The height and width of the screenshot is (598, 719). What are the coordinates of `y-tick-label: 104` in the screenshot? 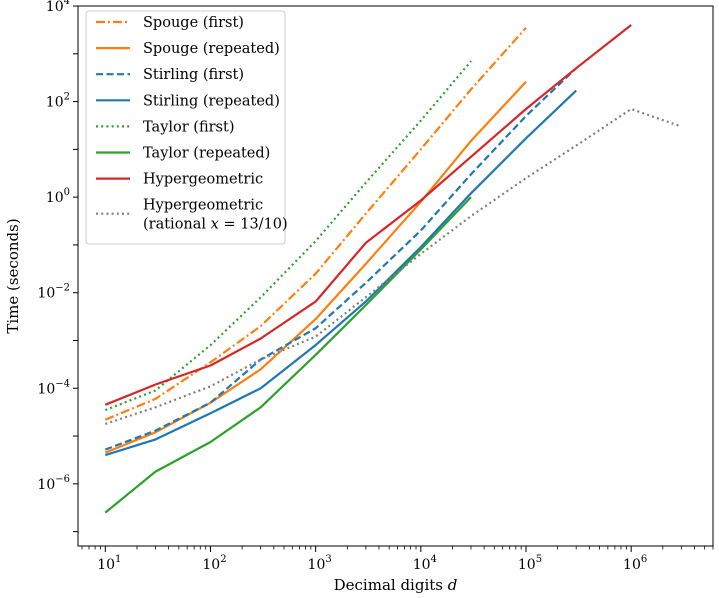 It's located at (58, 7).